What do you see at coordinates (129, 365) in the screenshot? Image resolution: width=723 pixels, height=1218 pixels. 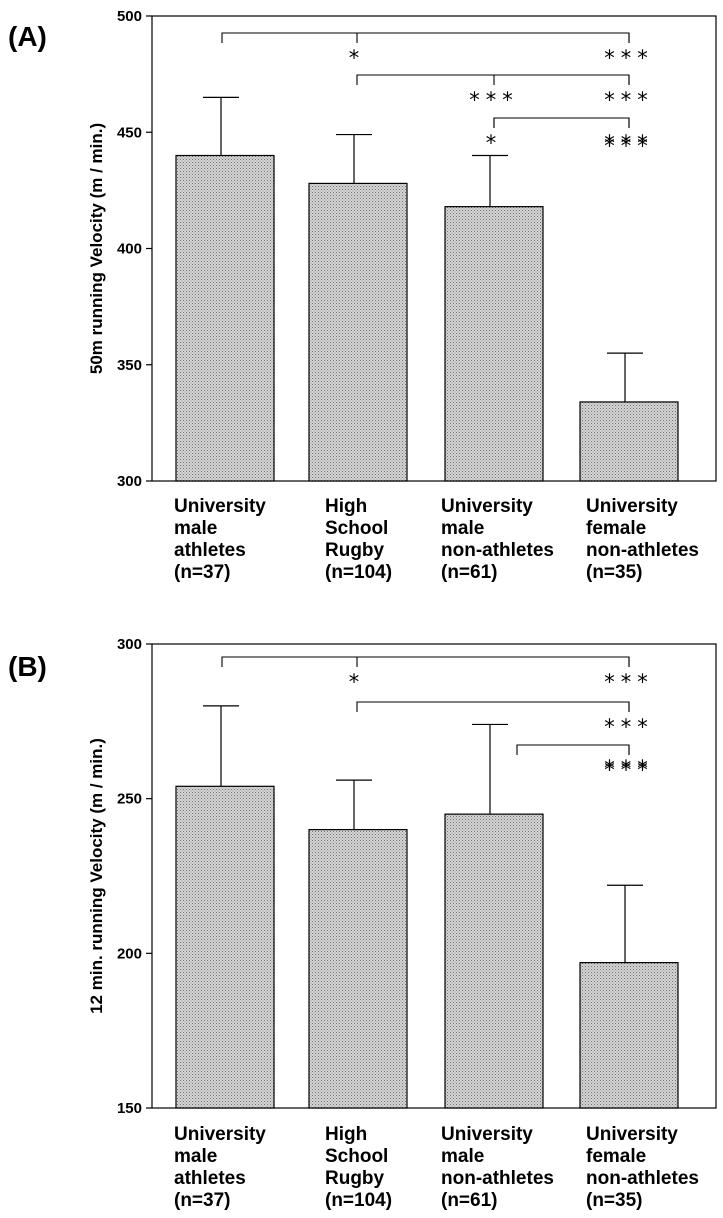 I see `y-tick-label: 350` at bounding box center [129, 365].